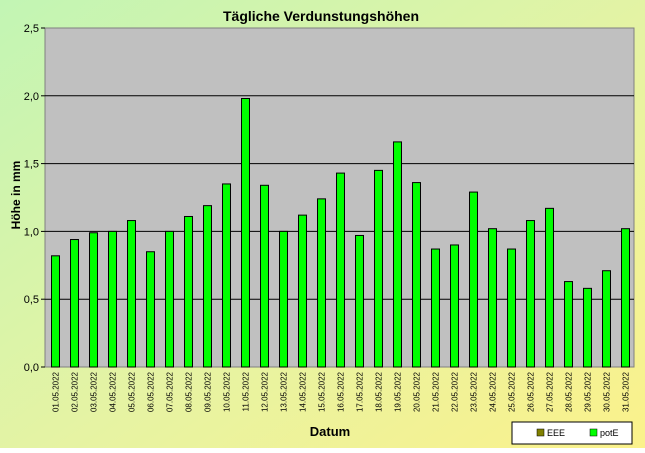 This screenshot has width=645, height=453. Describe the element at coordinates (31, 97) in the screenshot. I see `y-tick-label: 2,0` at that location.